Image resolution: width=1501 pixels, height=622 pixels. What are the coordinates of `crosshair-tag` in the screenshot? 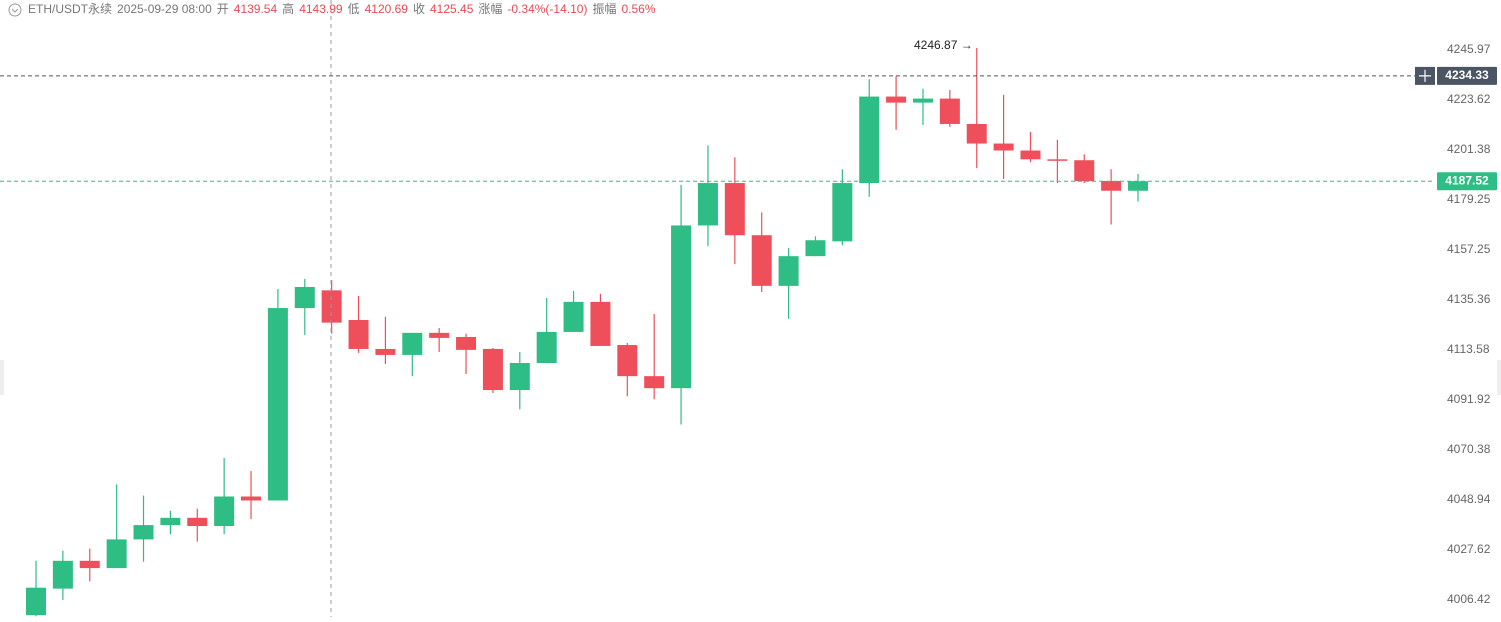 It's located at (1467, 75).